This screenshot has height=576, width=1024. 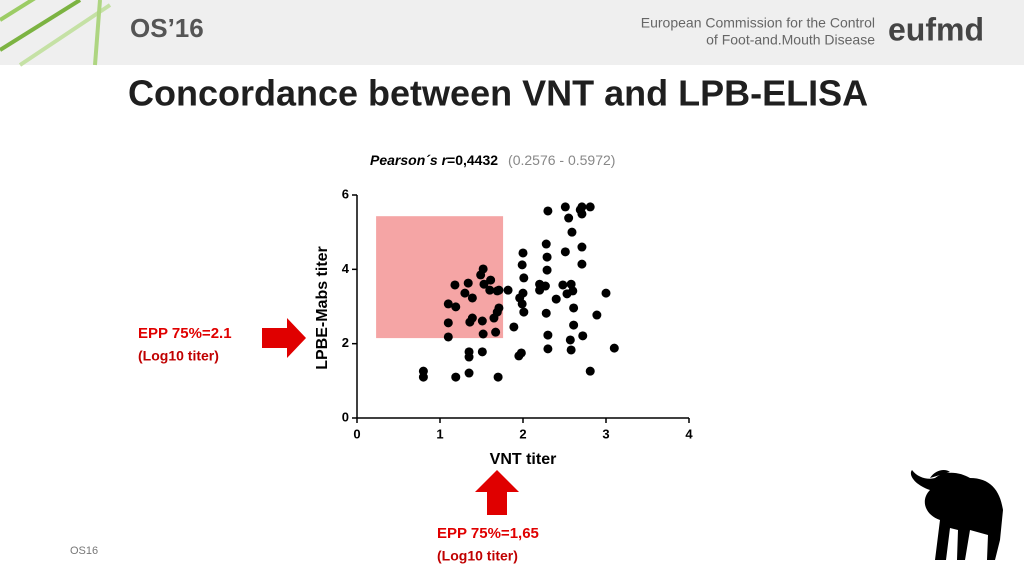 What do you see at coordinates (345, 416) in the screenshot?
I see `y-tick-label: 0` at bounding box center [345, 416].